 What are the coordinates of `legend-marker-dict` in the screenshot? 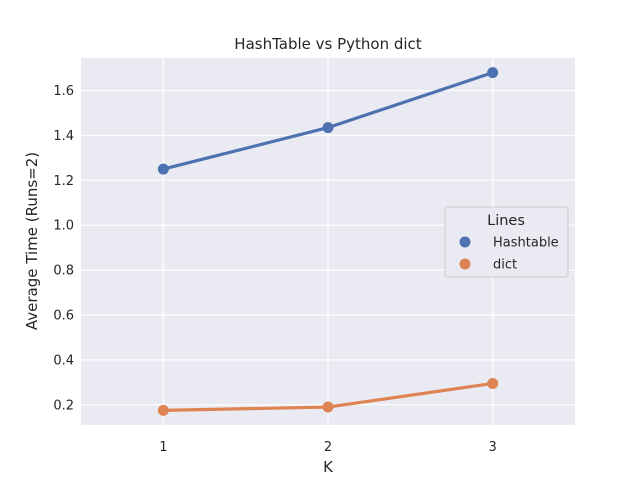 It's located at (465, 264).